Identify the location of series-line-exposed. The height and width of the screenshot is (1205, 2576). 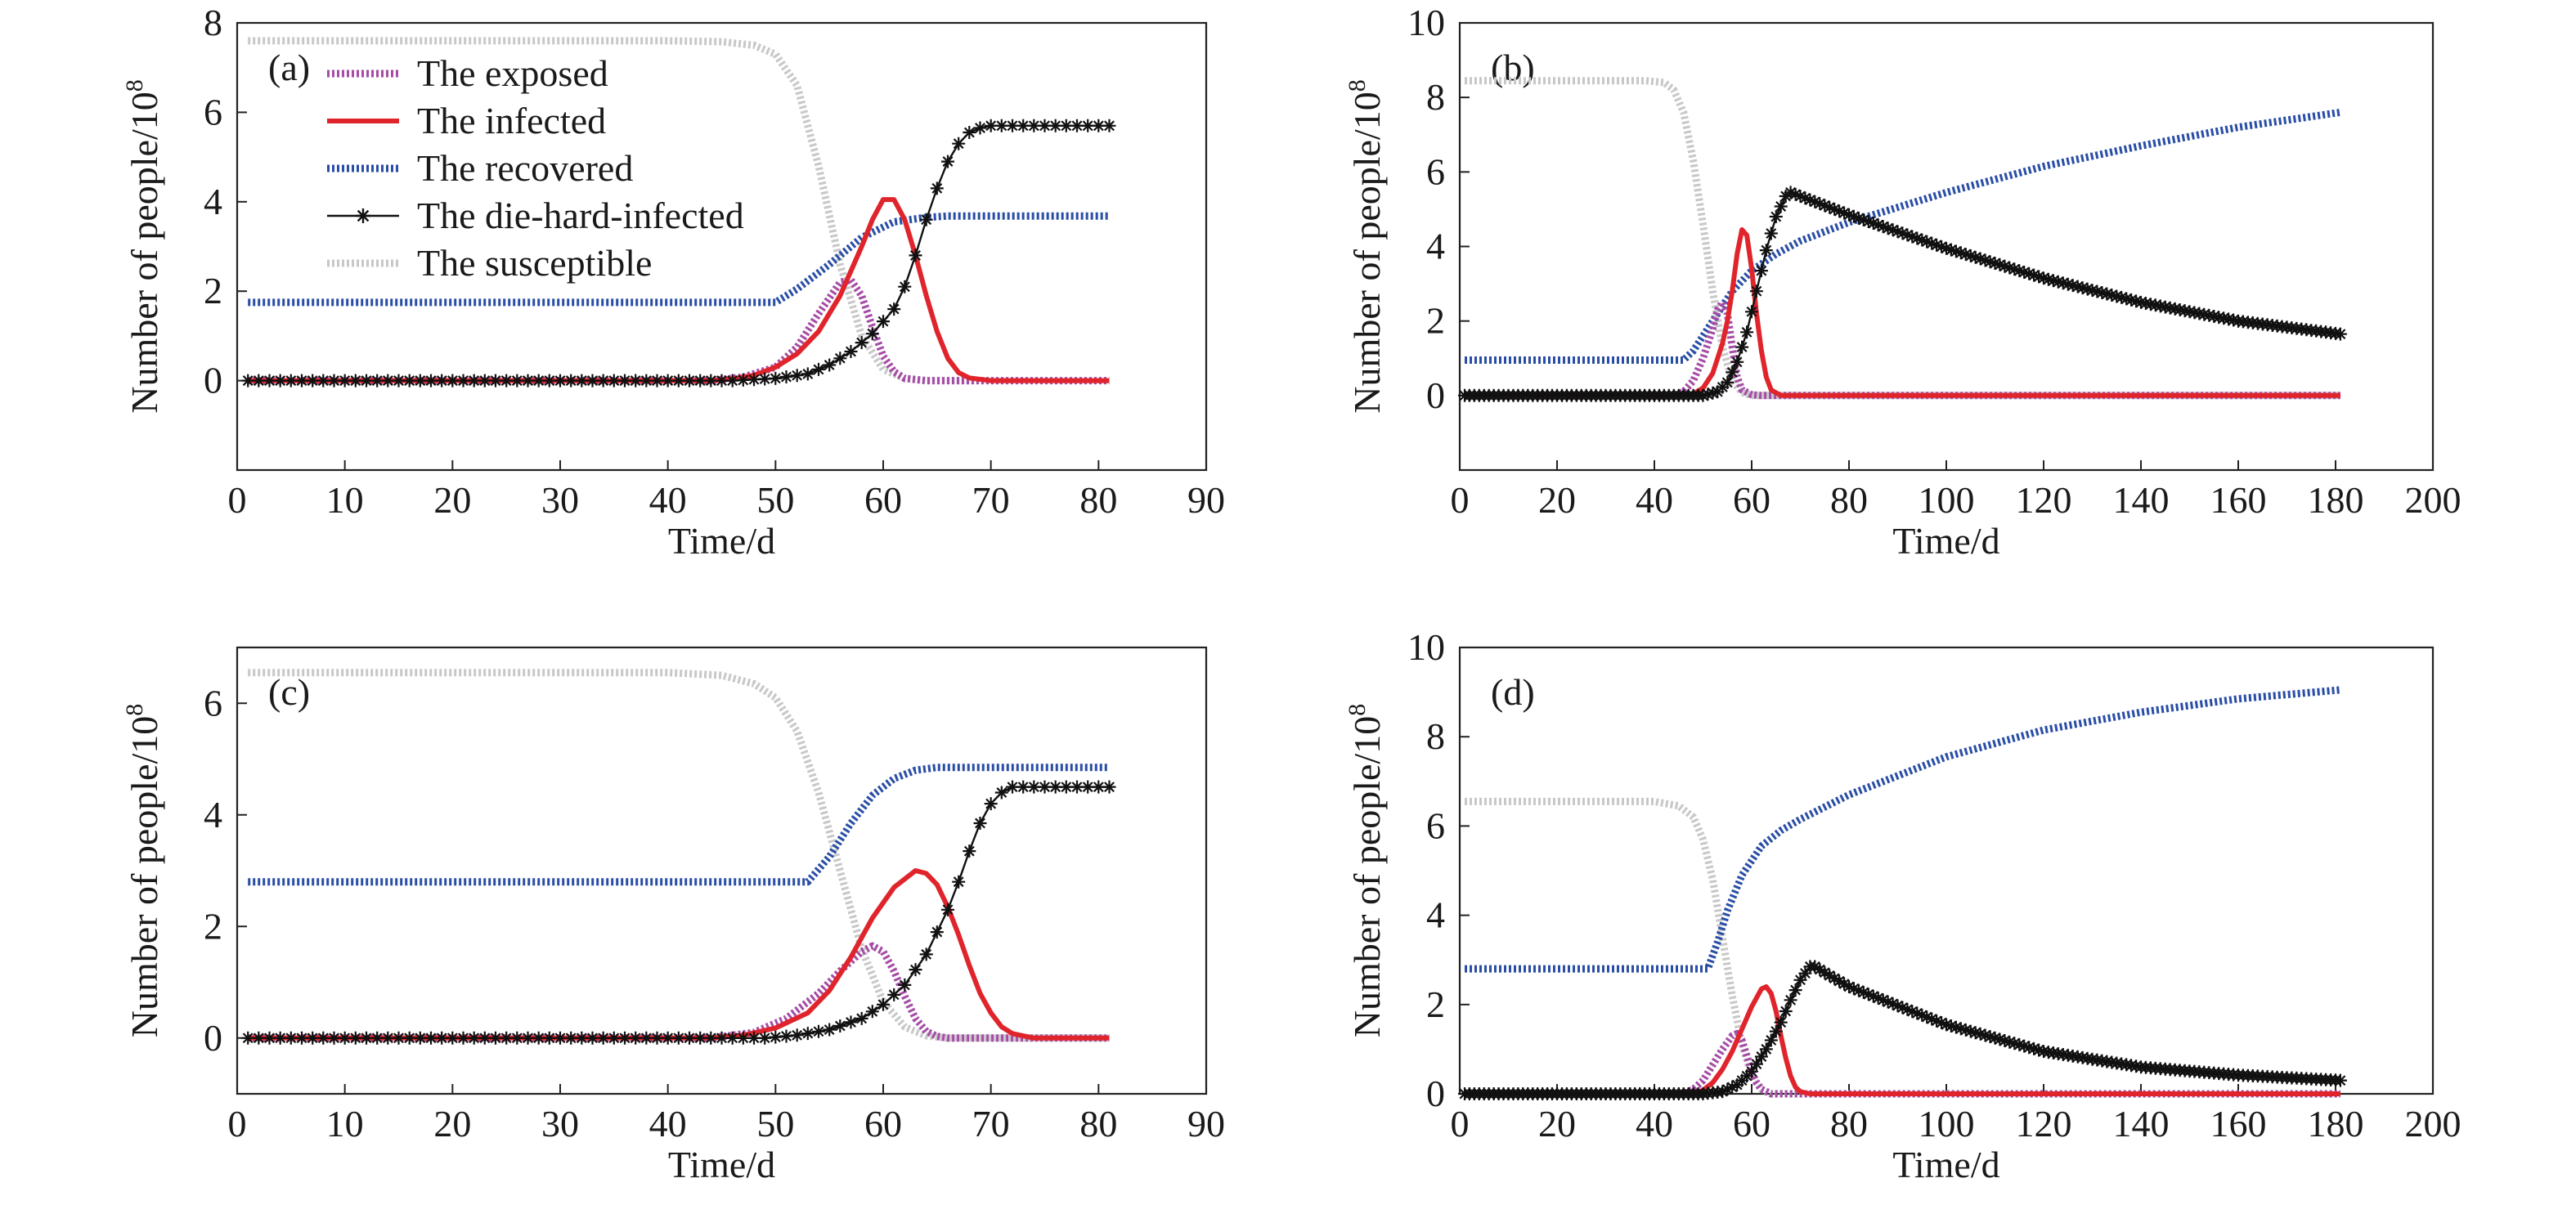
(679, 331).